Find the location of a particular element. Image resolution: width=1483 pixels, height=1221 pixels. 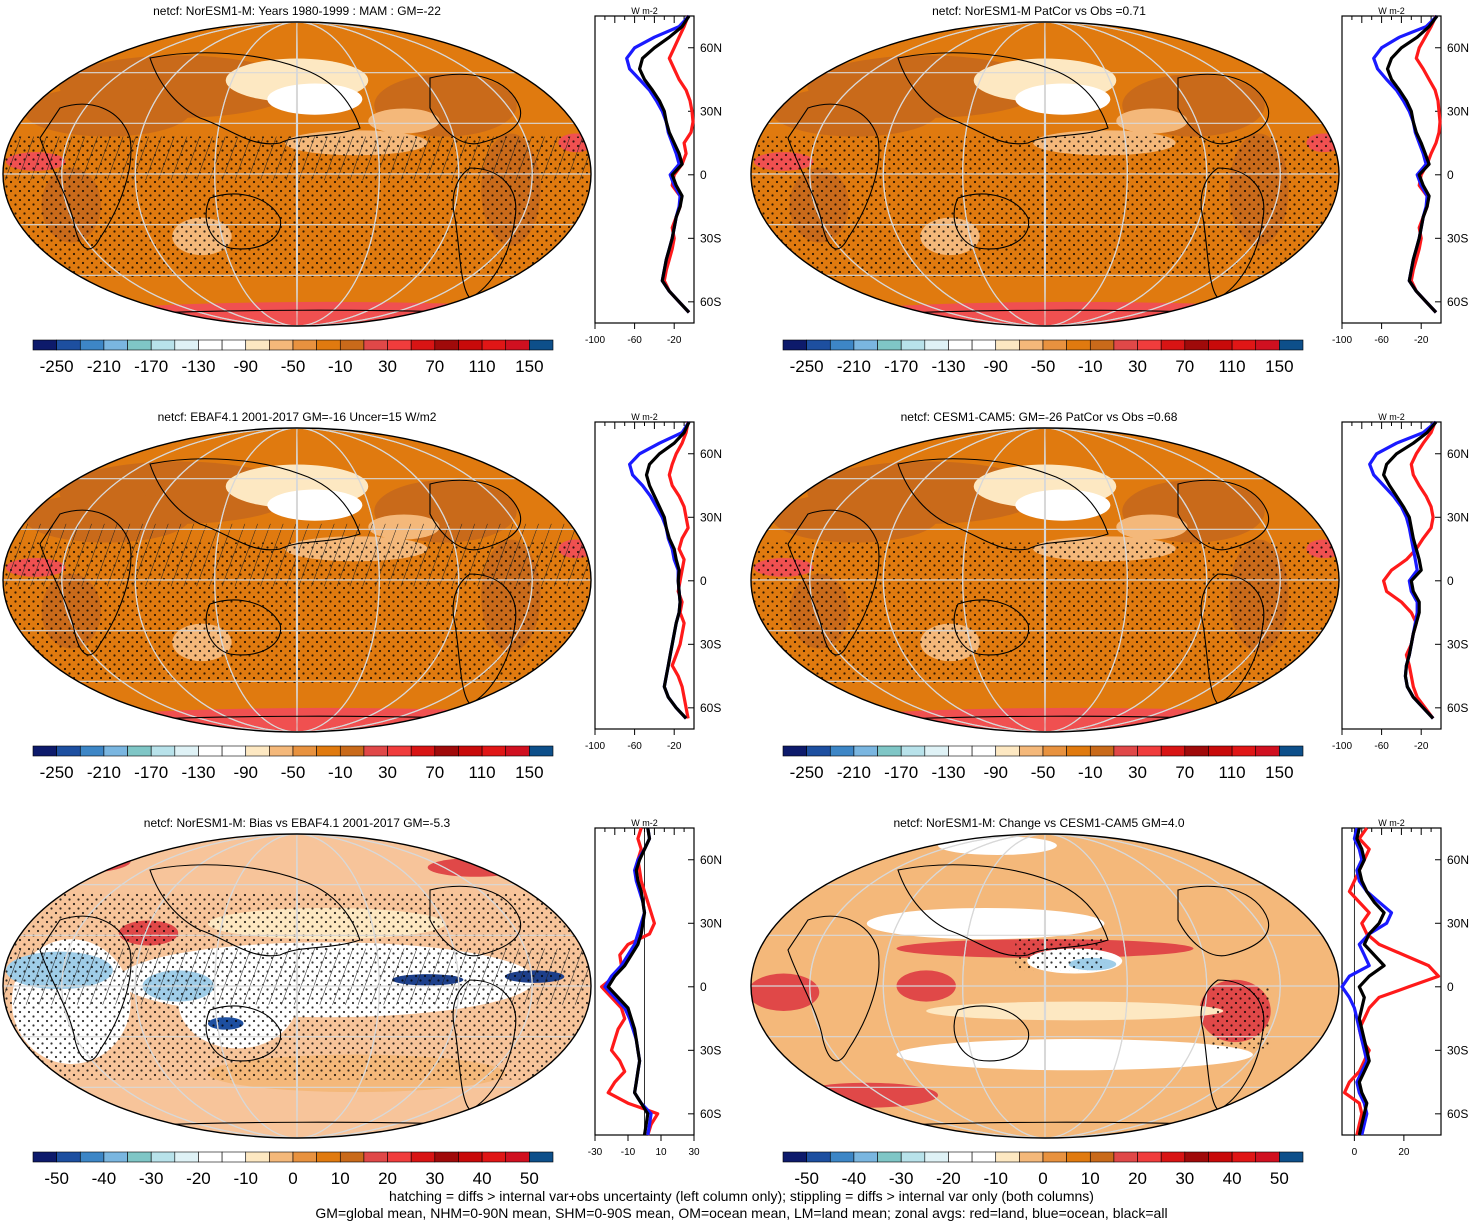

colorbar-tick-label: -170 is located at coordinates (151, 772).